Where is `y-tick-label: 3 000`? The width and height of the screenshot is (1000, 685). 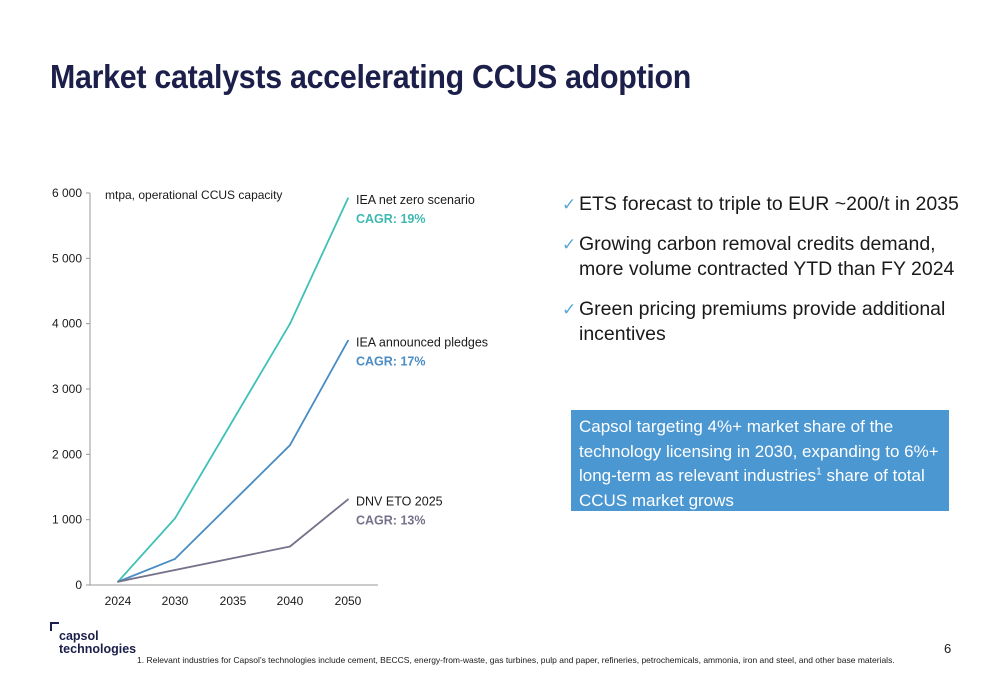
y-tick-label: 3 000 is located at coordinates (67, 389).